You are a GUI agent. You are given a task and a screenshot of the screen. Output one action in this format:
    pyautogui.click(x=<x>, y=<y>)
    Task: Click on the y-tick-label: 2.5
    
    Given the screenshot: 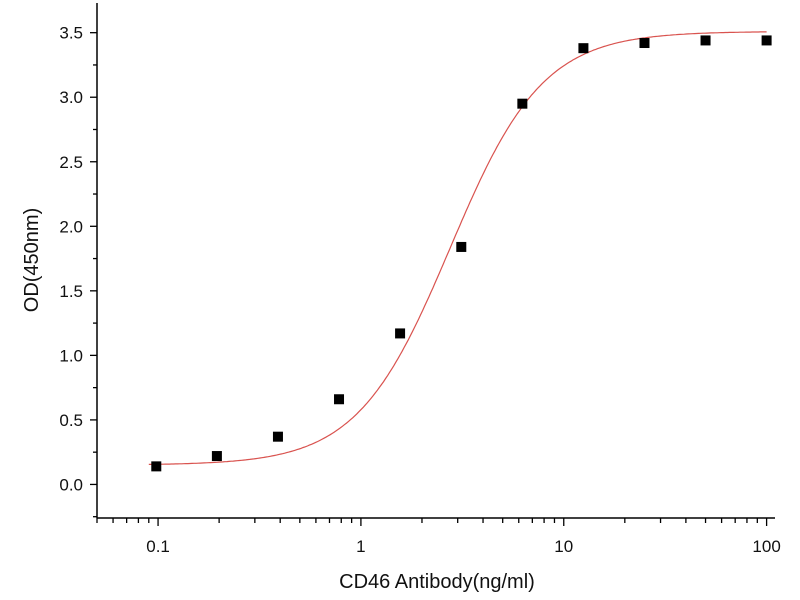 What is the action you would take?
    pyautogui.click(x=71, y=162)
    